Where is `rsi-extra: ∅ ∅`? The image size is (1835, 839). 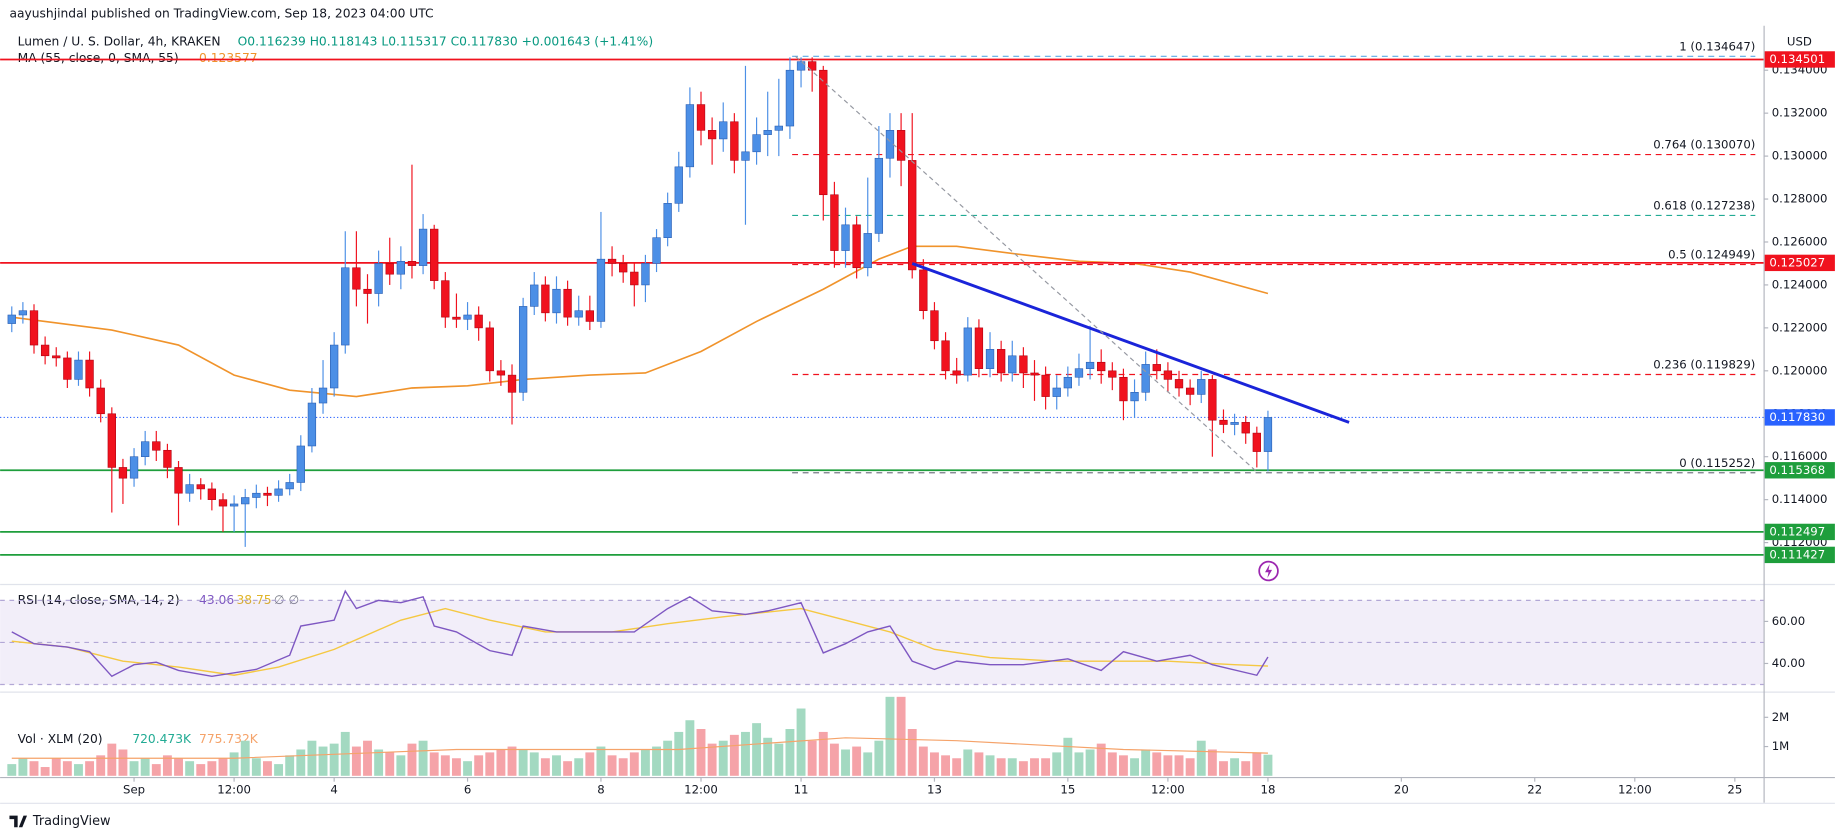 rsi-extra: ∅ ∅ is located at coordinates (286, 600).